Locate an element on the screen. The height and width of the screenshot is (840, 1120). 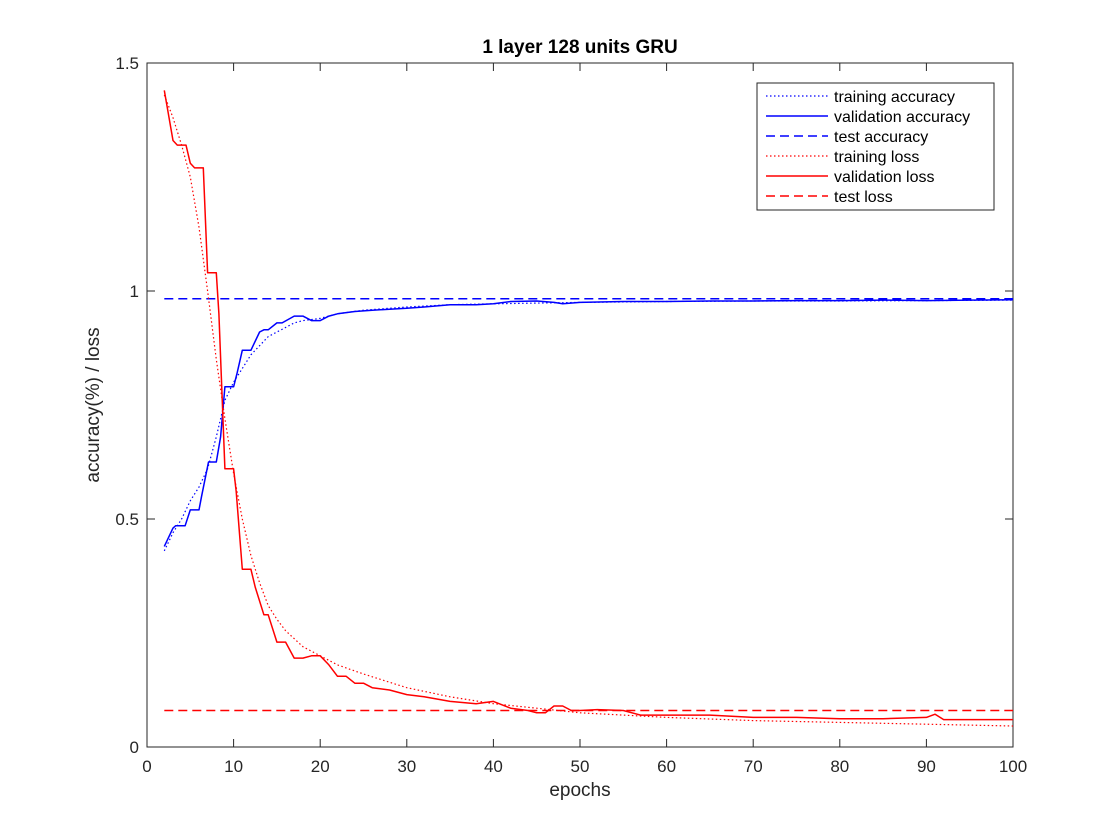
legend-label: training accuracy is located at coordinates (894, 97).